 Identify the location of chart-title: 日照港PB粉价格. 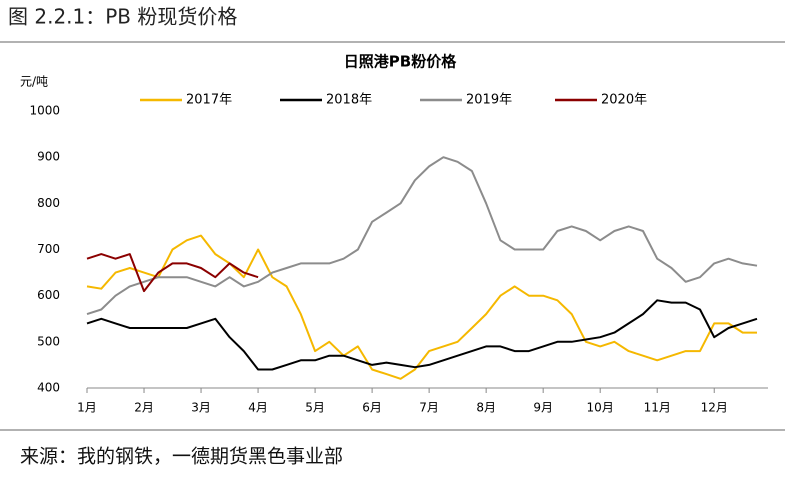
(400, 62).